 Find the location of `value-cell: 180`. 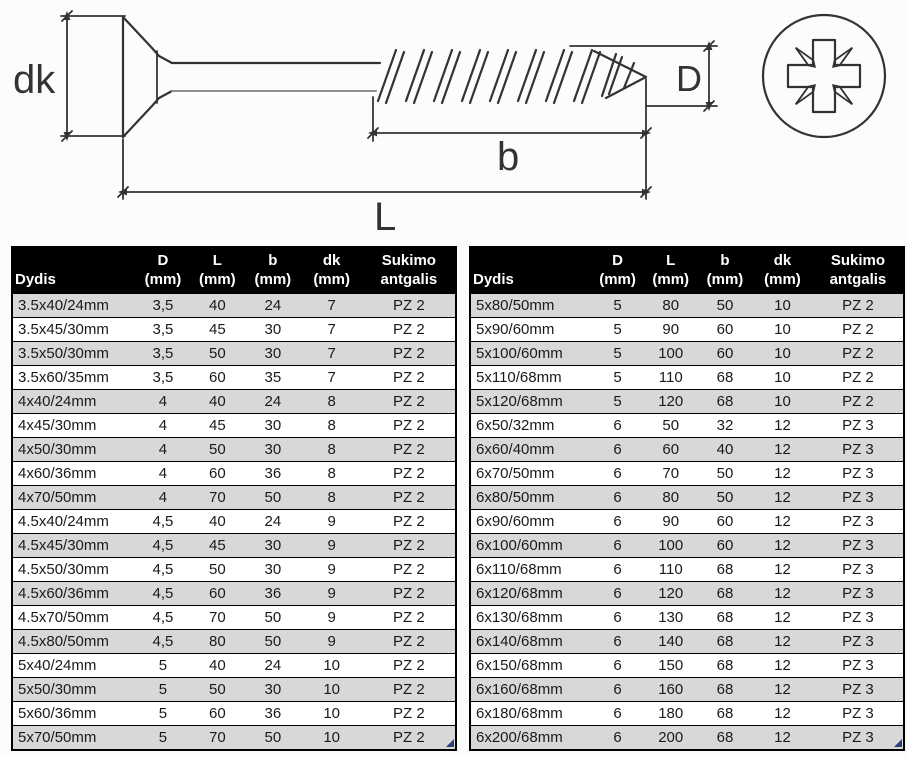

value-cell: 180 is located at coordinates (670, 713).